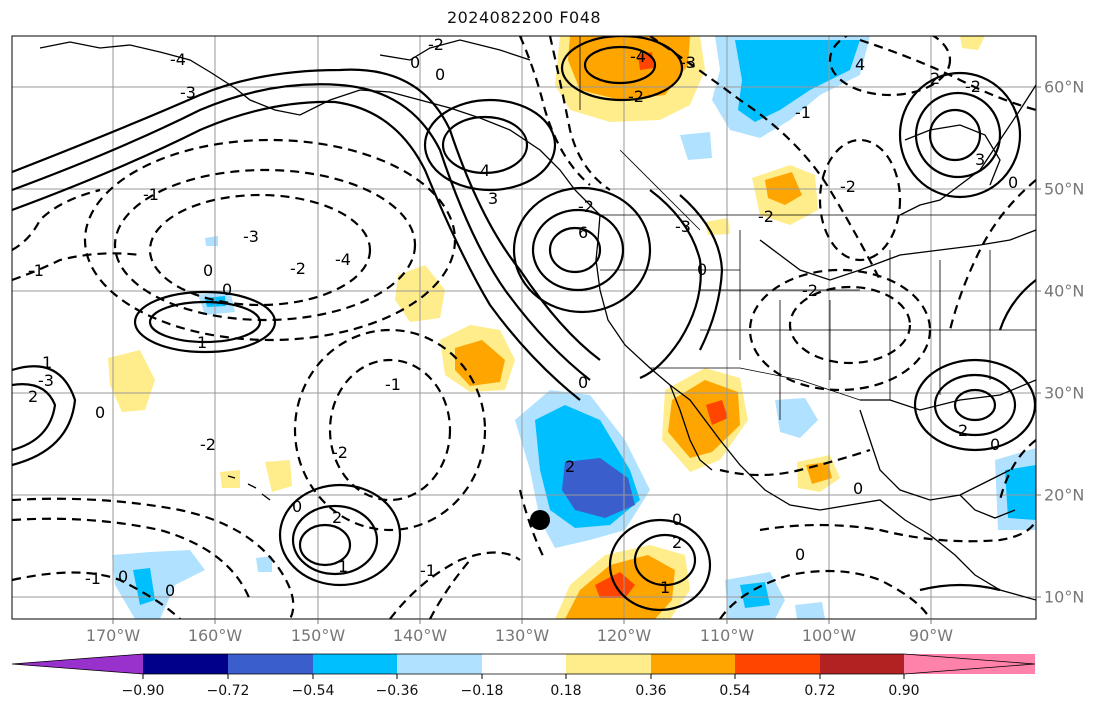 The height and width of the screenshot is (712, 1105). I want to click on colorbar-label: −0.18, so click(482, 691).